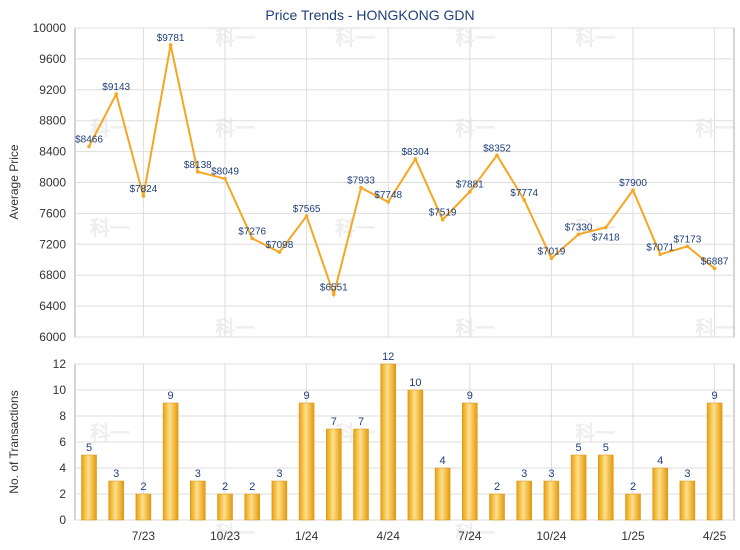 The width and height of the screenshot is (740, 550). I want to click on price-y-tick-label: 6000, so click(52, 337).